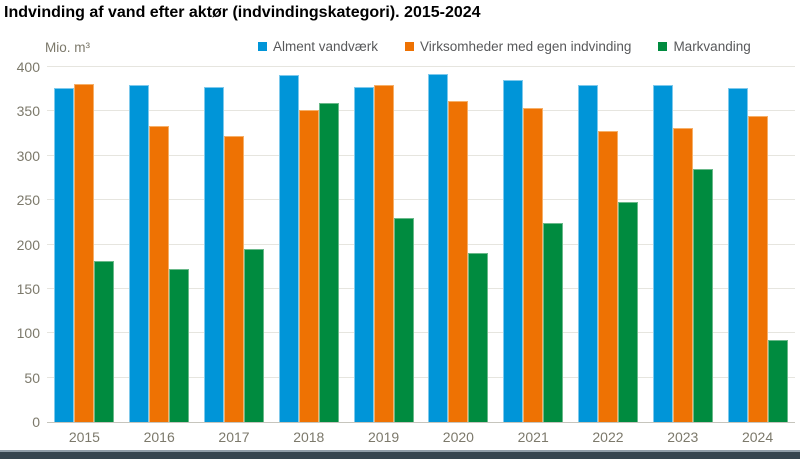 This screenshot has height=459, width=800. I want to click on bar-group-2021, so click(533, 244).